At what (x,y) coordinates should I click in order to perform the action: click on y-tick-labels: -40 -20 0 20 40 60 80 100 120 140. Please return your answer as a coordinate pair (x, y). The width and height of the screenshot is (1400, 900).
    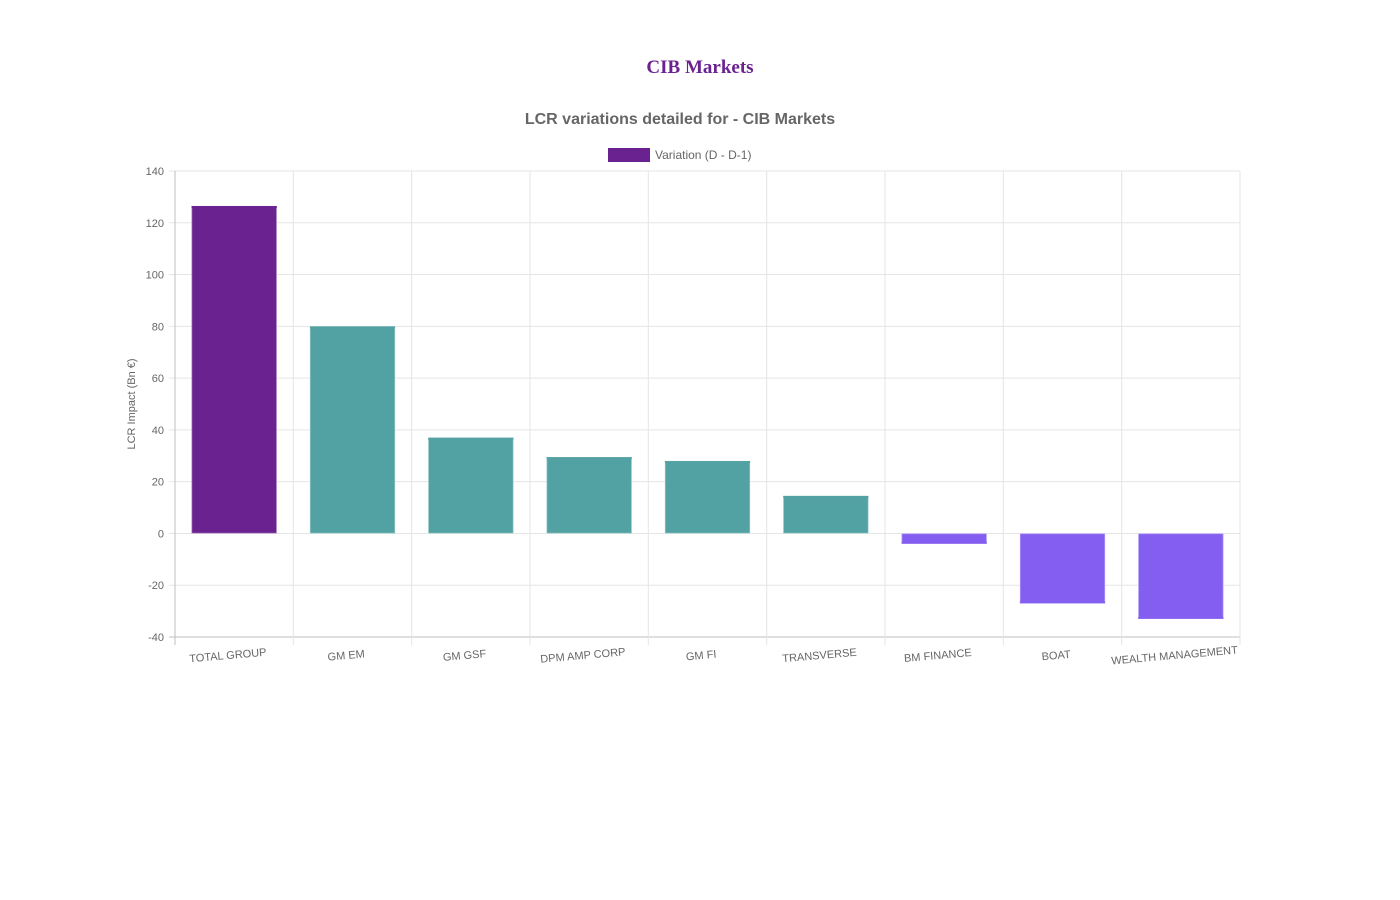
    Looking at the image, I should click on (155, 405).